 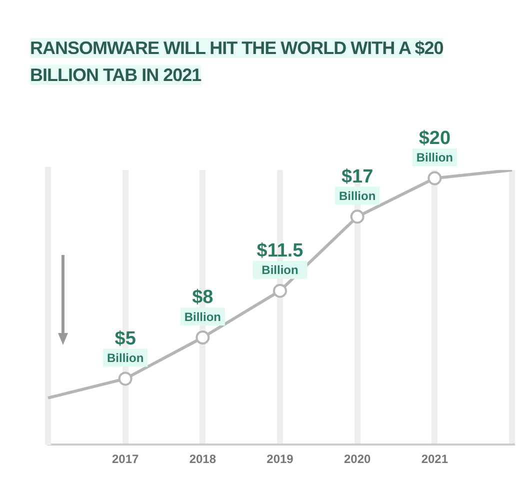 I want to click on x-tick-label: 2017, so click(x=126, y=459).